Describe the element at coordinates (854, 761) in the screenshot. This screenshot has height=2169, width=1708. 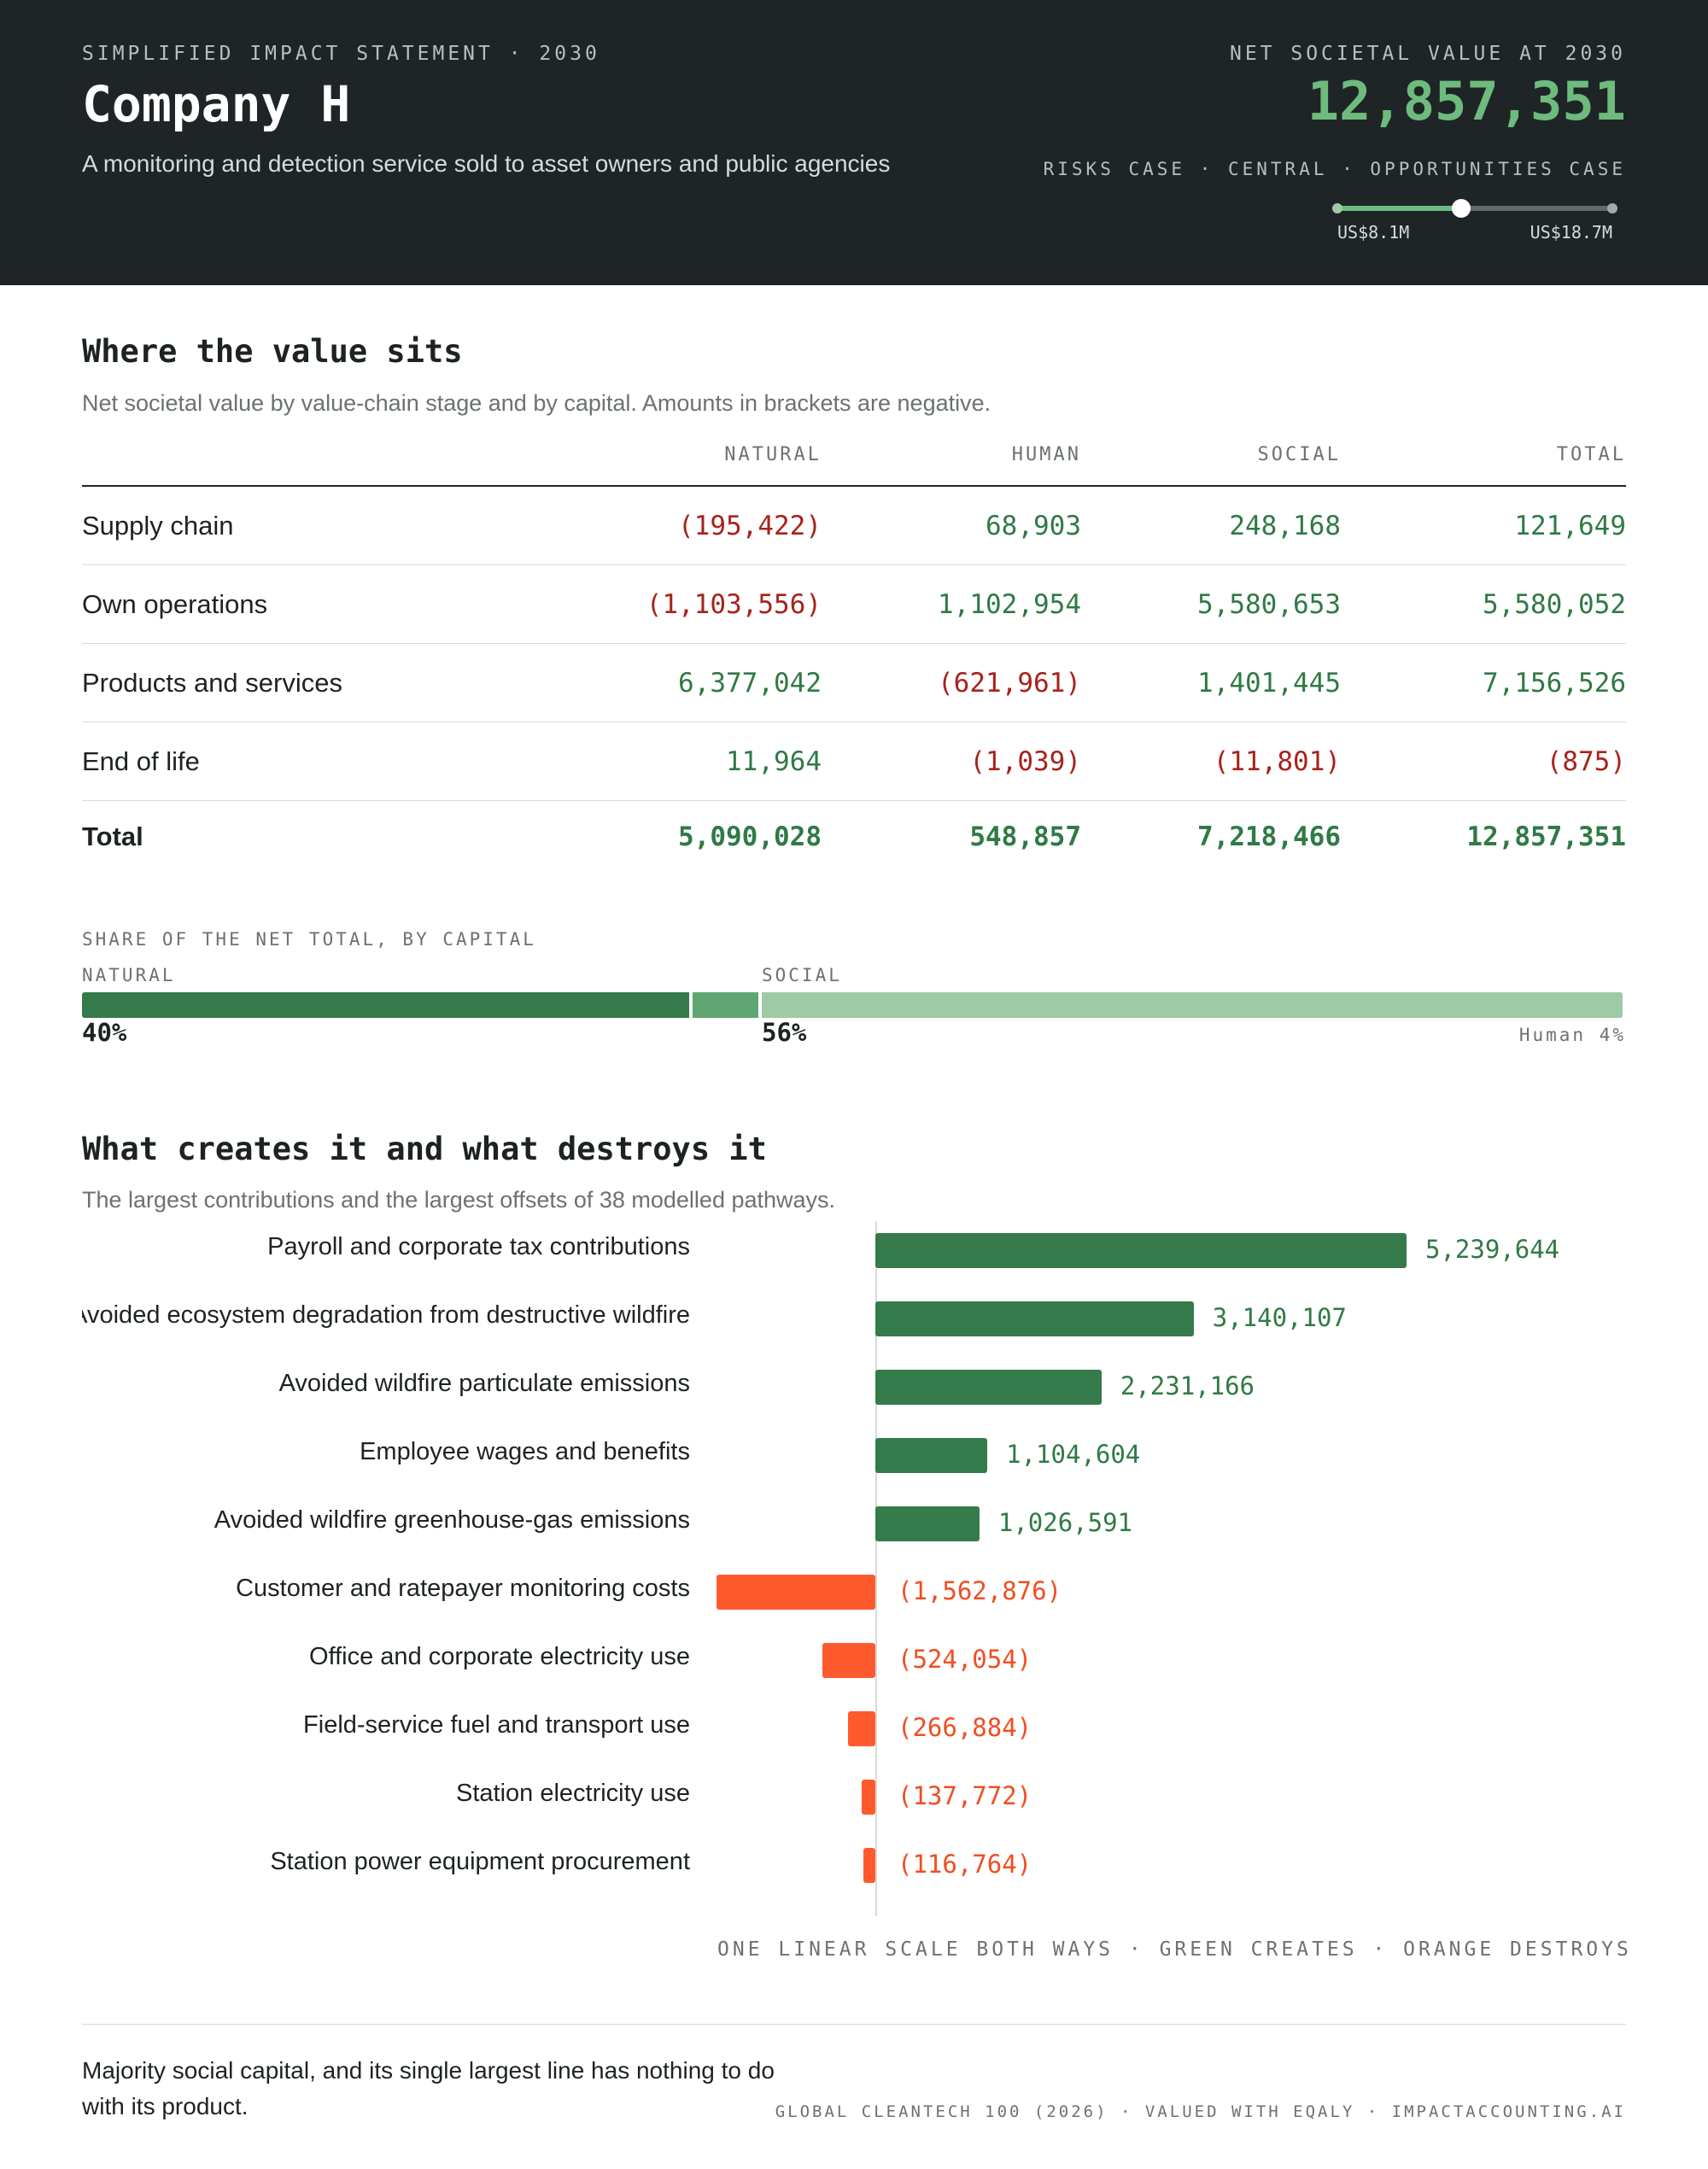
I see `table-row: End of life 11,964 (1,039) (11,801) (875)` at that location.